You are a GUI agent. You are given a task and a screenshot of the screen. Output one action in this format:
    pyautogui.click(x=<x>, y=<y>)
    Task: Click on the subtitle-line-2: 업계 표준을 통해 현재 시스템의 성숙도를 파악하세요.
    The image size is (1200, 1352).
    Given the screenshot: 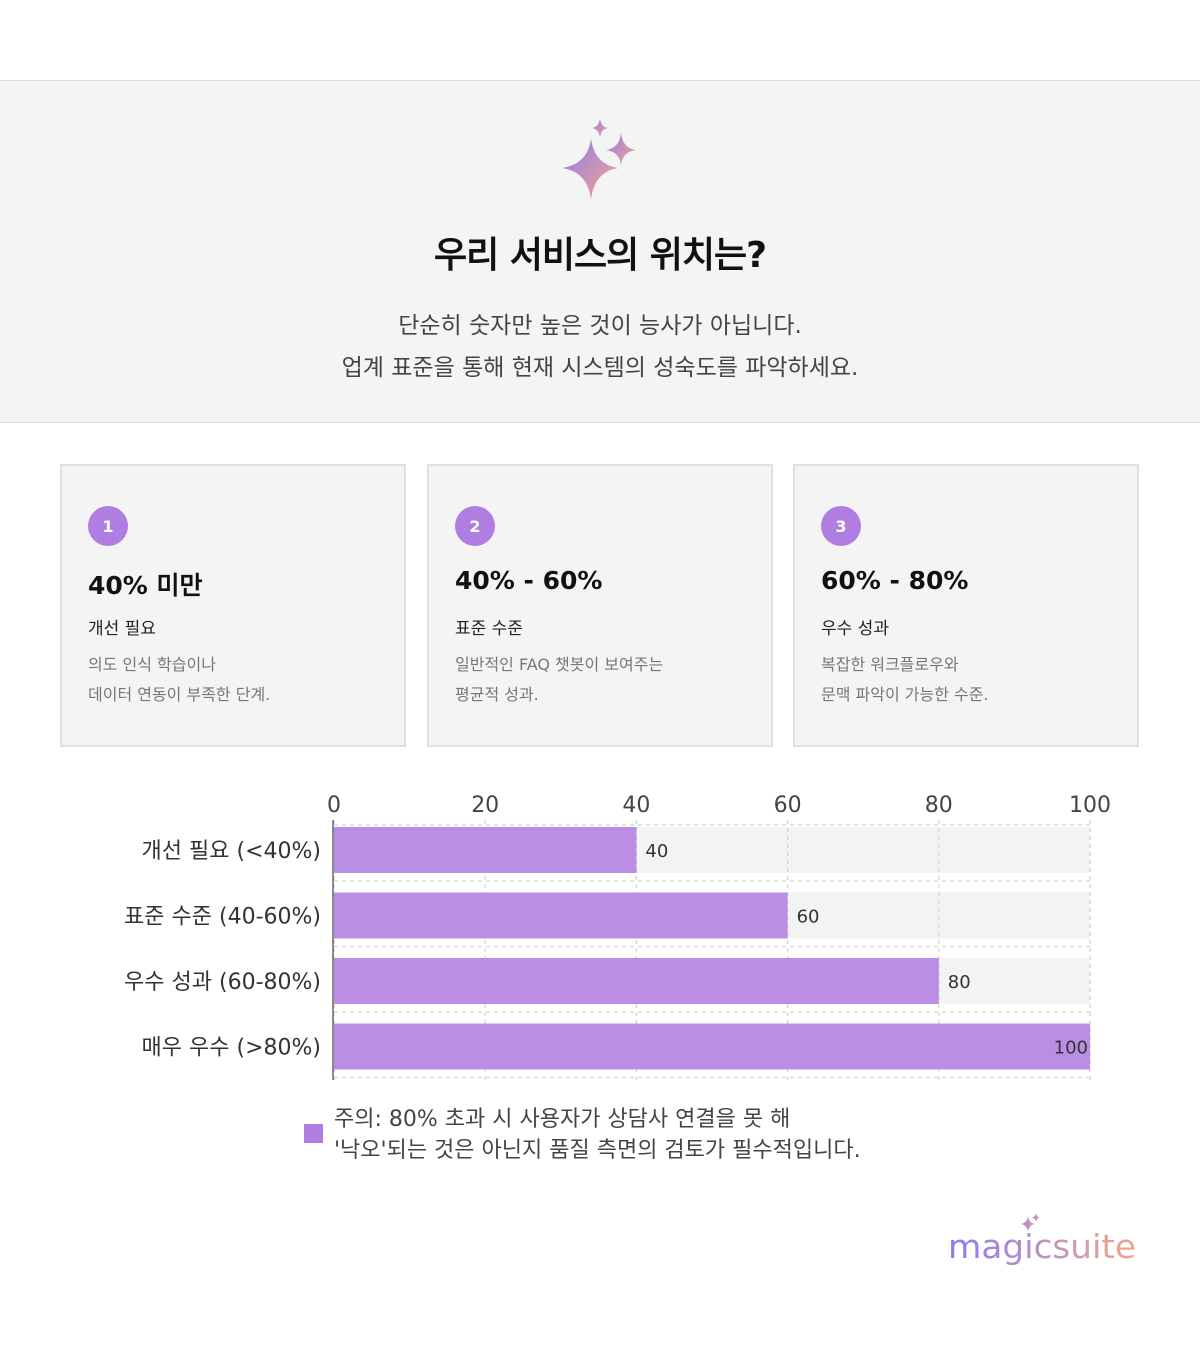 What is the action you would take?
    pyautogui.click(x=600, y=368)
    